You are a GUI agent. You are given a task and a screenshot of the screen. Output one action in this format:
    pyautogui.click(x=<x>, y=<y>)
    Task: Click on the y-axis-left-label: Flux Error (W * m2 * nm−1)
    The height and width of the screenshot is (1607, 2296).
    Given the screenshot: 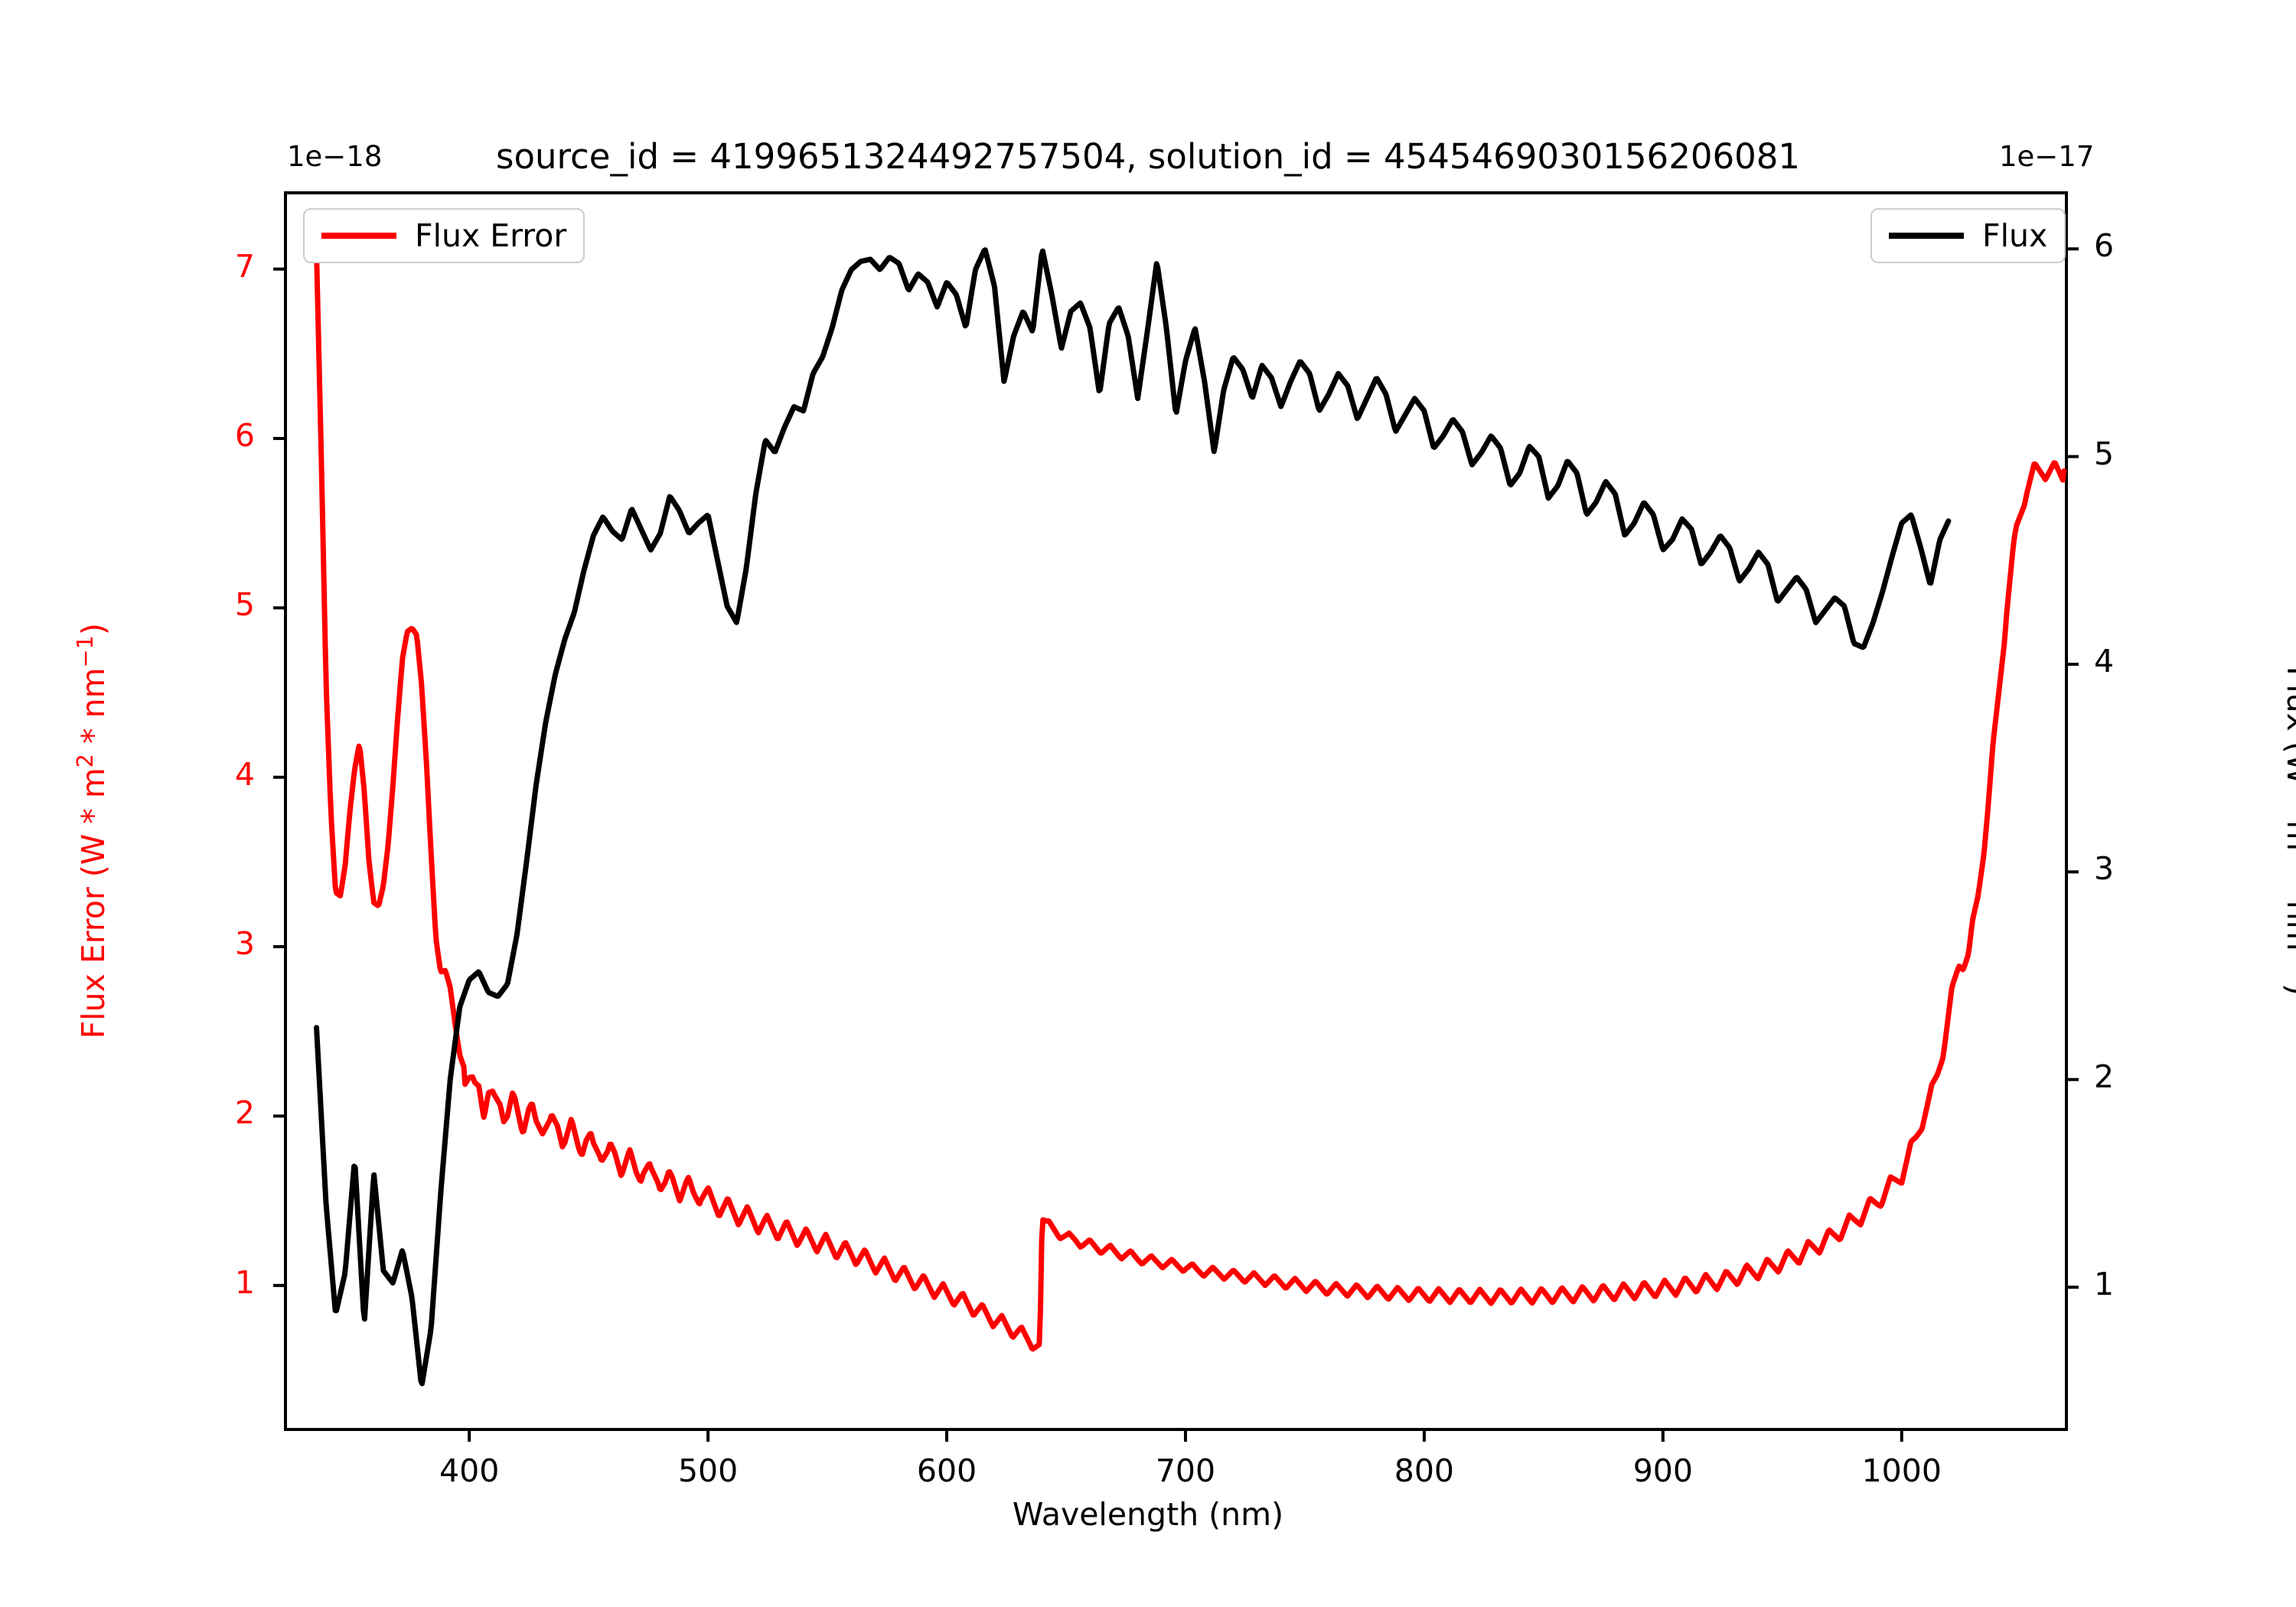 What is the action you would take?
    pyautogui.click(x=92, y=831)
    